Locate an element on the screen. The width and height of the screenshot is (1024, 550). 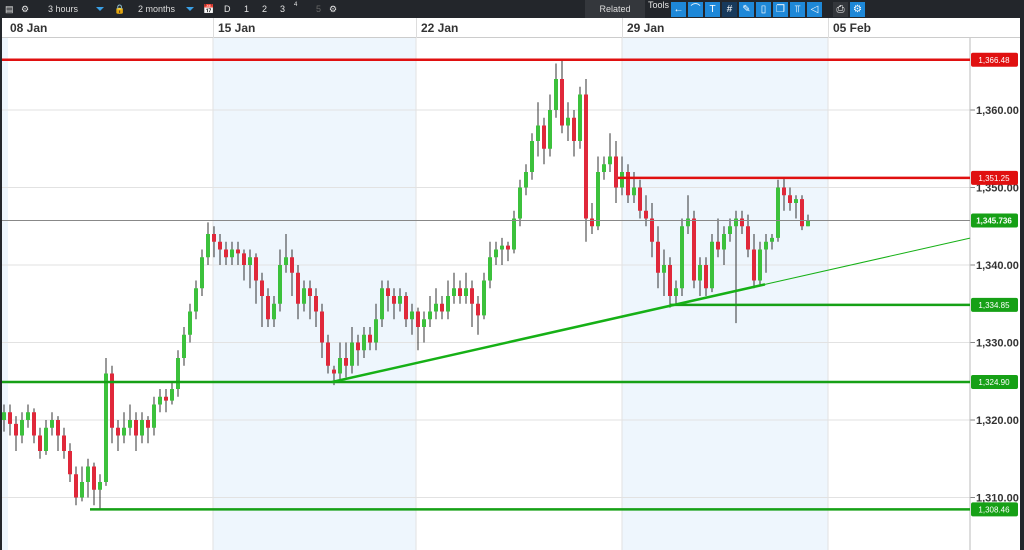
date-label: 05 Feb is located at coordinates (852, 28).